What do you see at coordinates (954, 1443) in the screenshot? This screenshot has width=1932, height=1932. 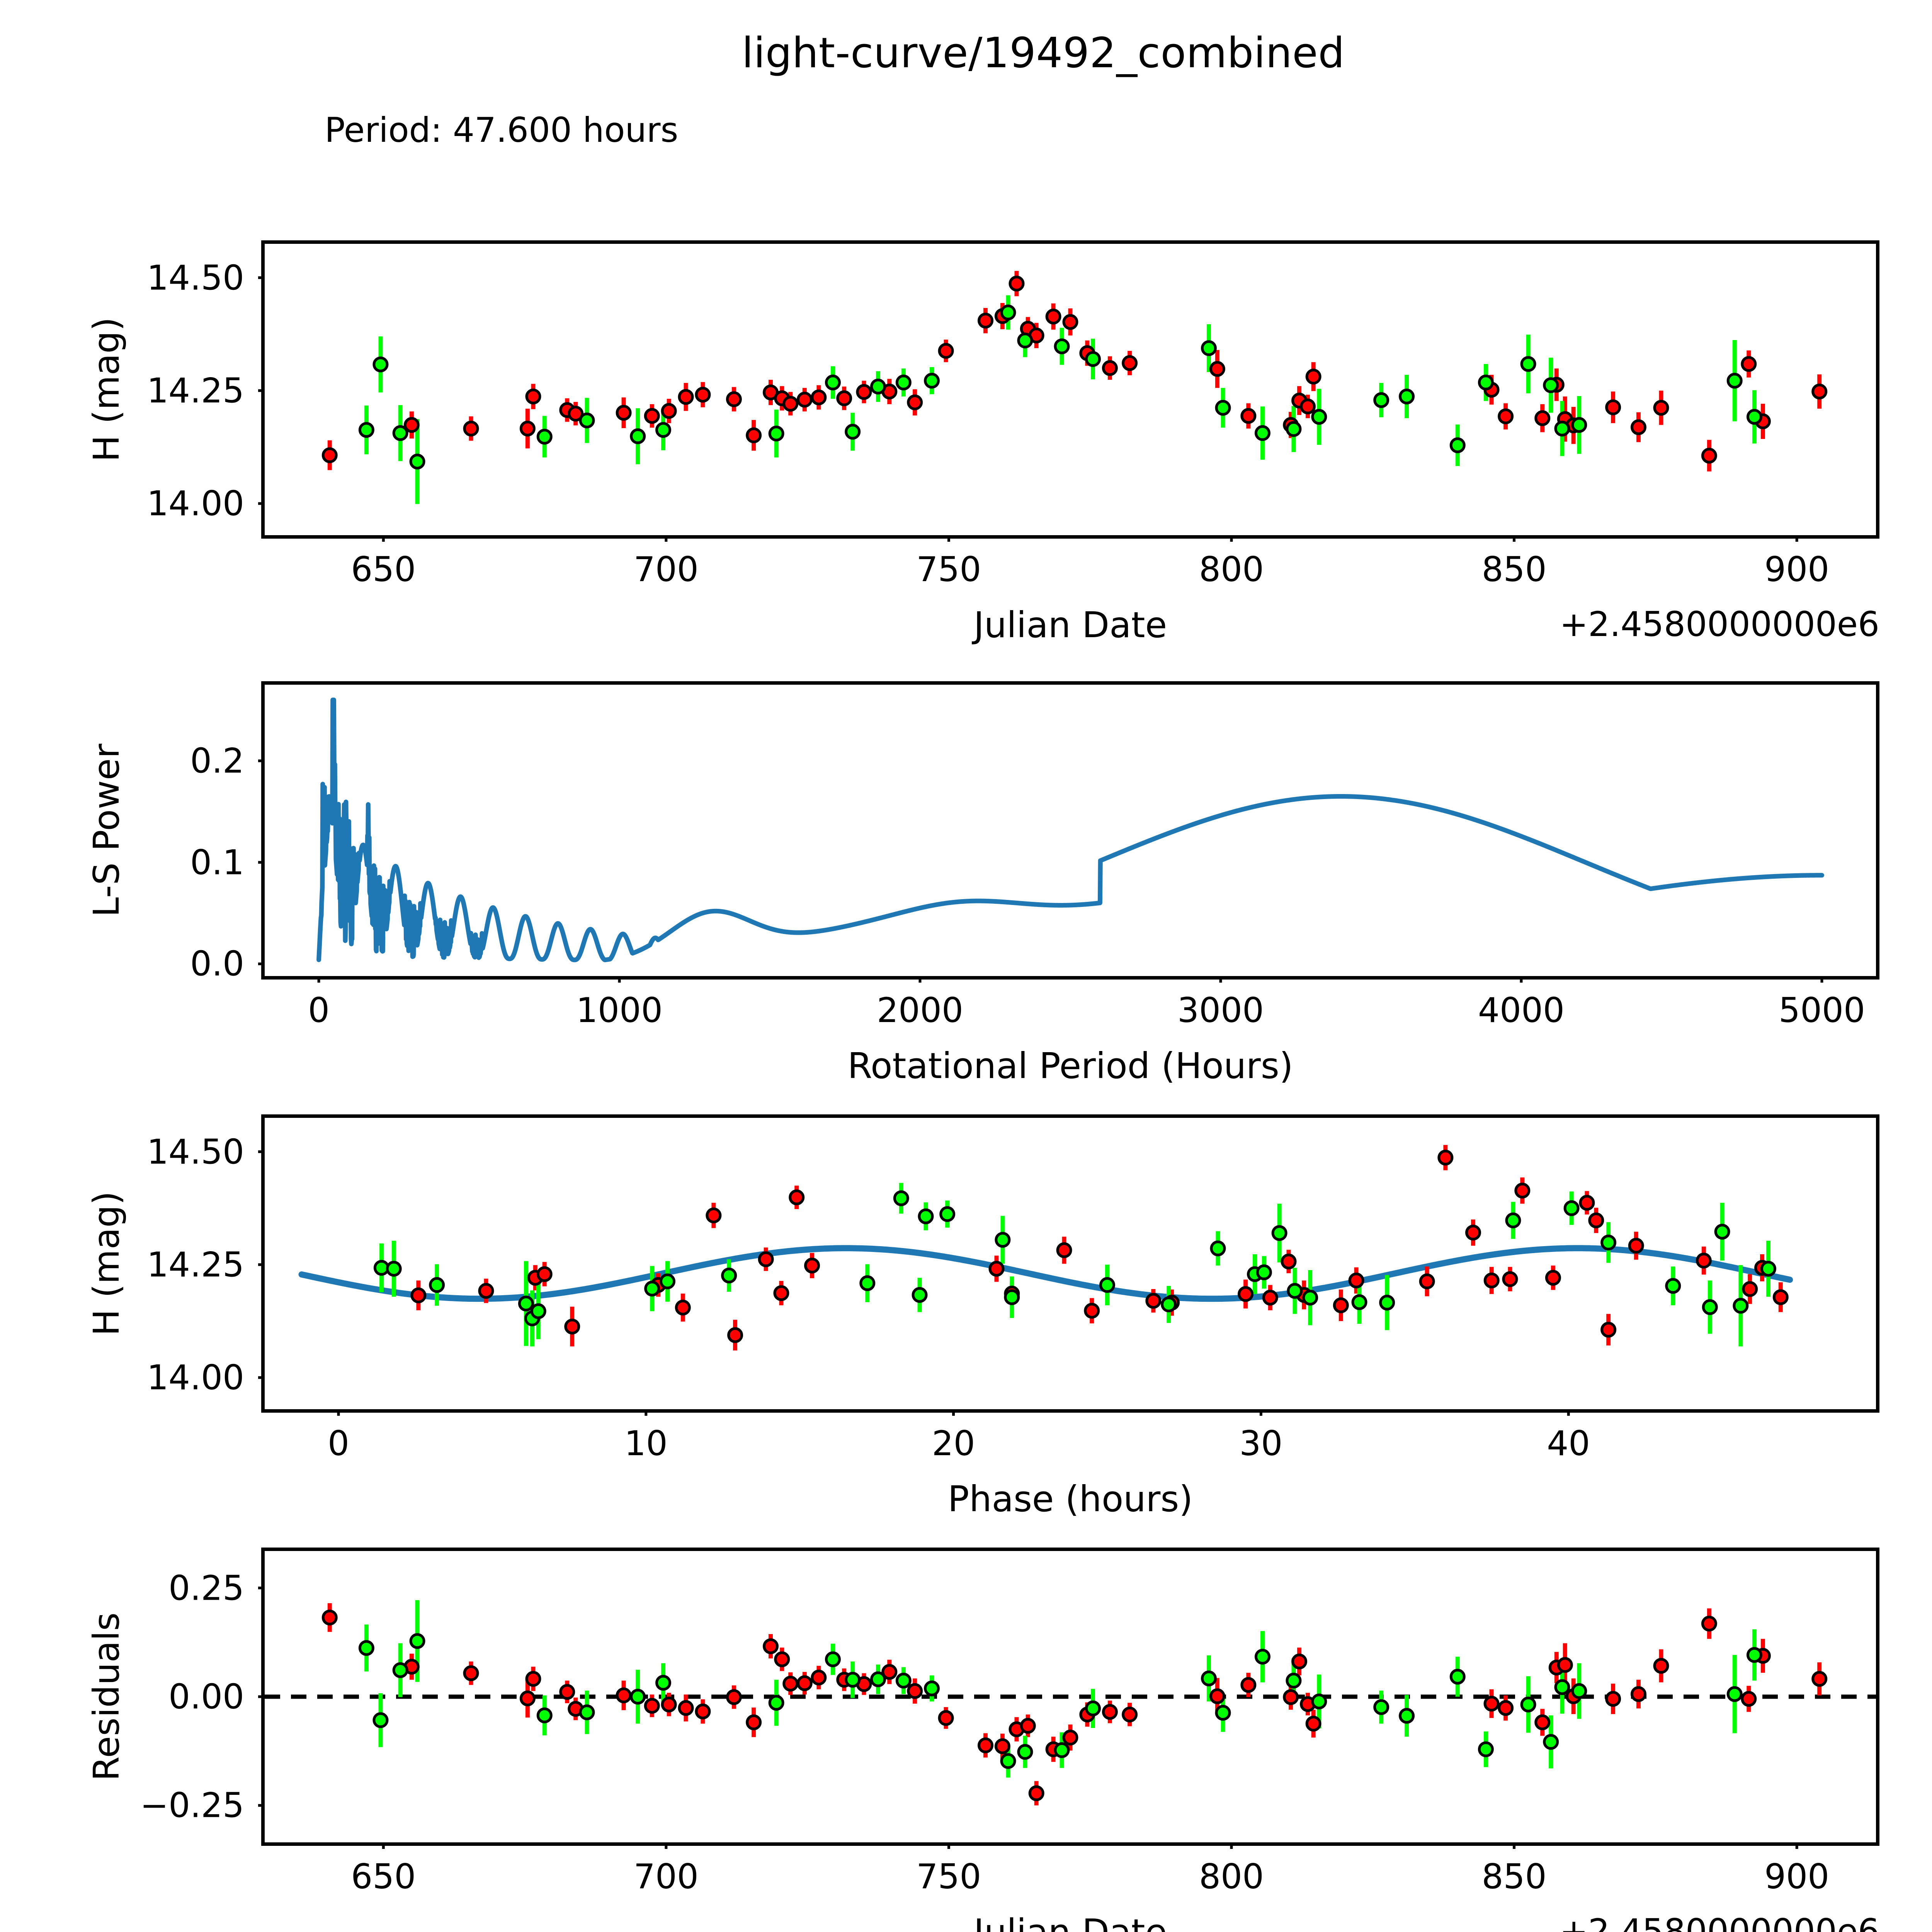 I see `xtick-label-phase-folded-lightcurve-2: 20` at bounding box center [954, 1443].